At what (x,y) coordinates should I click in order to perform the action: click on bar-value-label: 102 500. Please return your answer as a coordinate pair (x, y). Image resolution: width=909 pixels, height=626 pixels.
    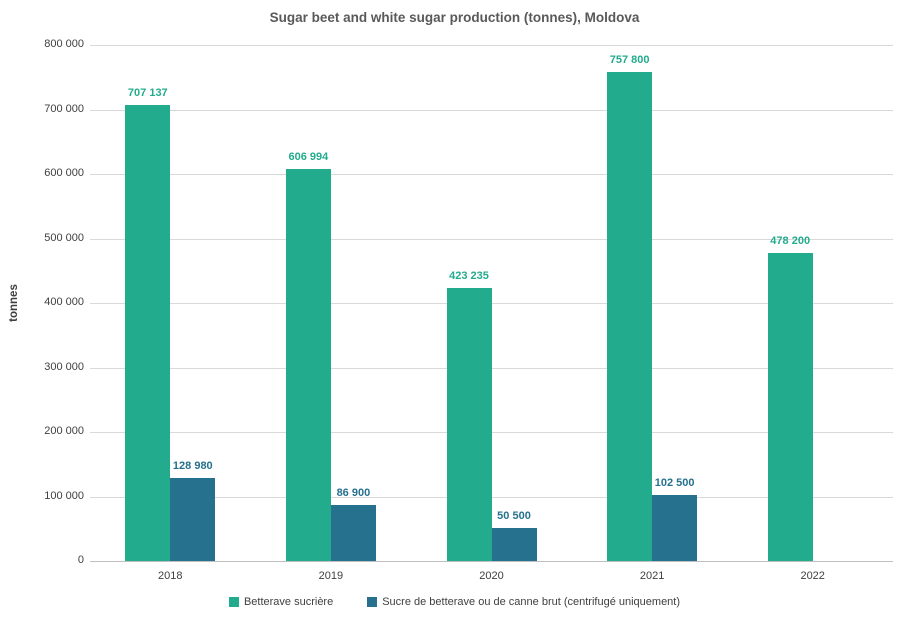
    Looking at the image, I should click on (674, 482).